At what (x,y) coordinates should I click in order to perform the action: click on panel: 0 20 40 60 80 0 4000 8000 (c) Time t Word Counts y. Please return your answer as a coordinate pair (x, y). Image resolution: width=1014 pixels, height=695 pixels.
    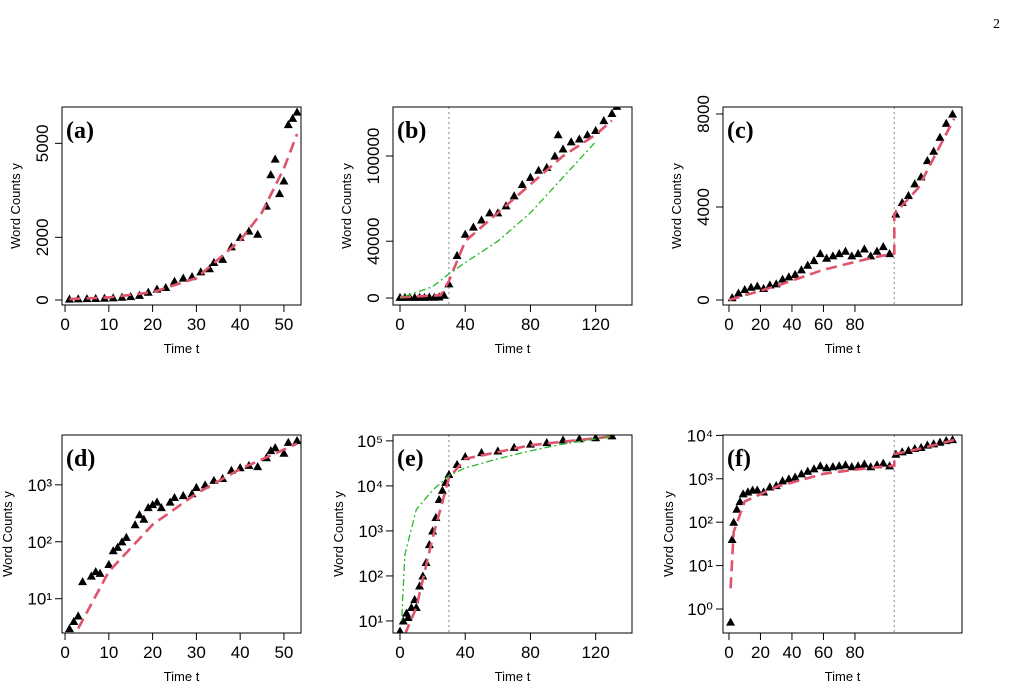
    Looking at the image, I should click on (816, 225).